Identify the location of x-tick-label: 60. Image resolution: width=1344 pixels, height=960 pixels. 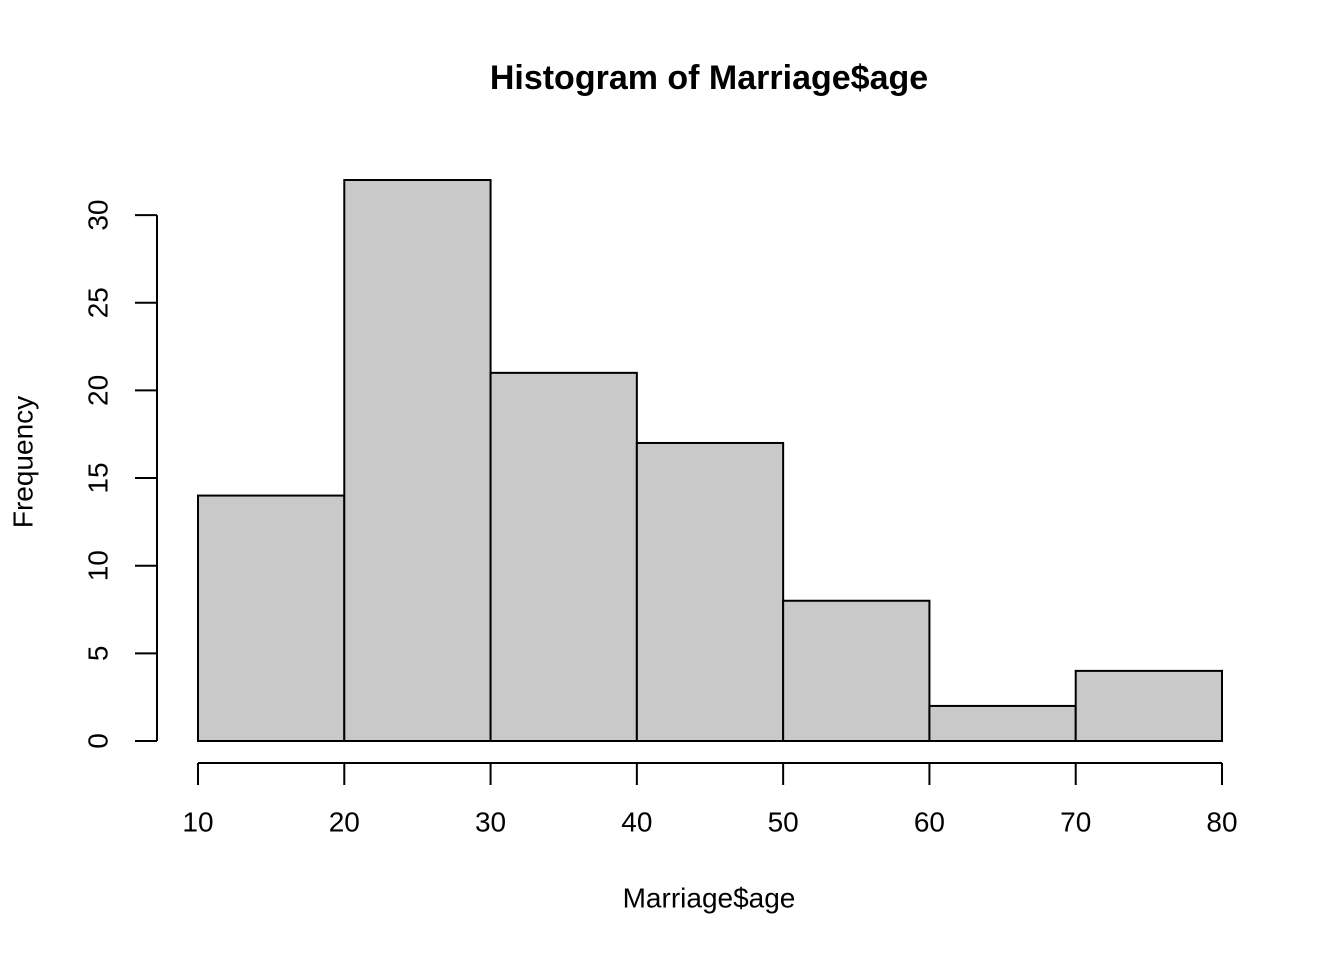
(929, 821).